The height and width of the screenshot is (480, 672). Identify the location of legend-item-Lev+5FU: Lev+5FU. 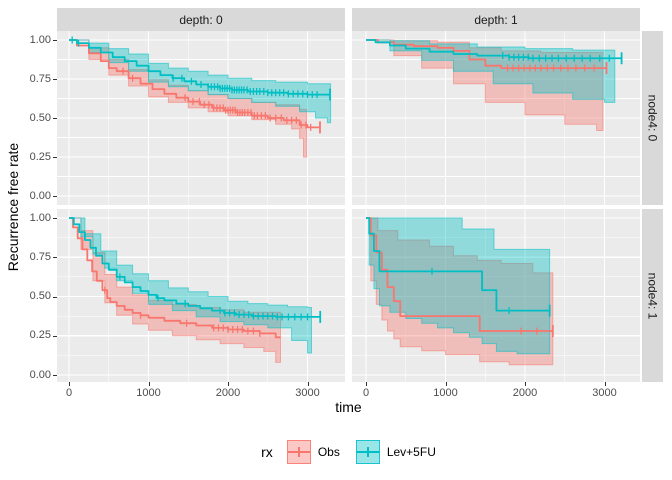
(395, 452).